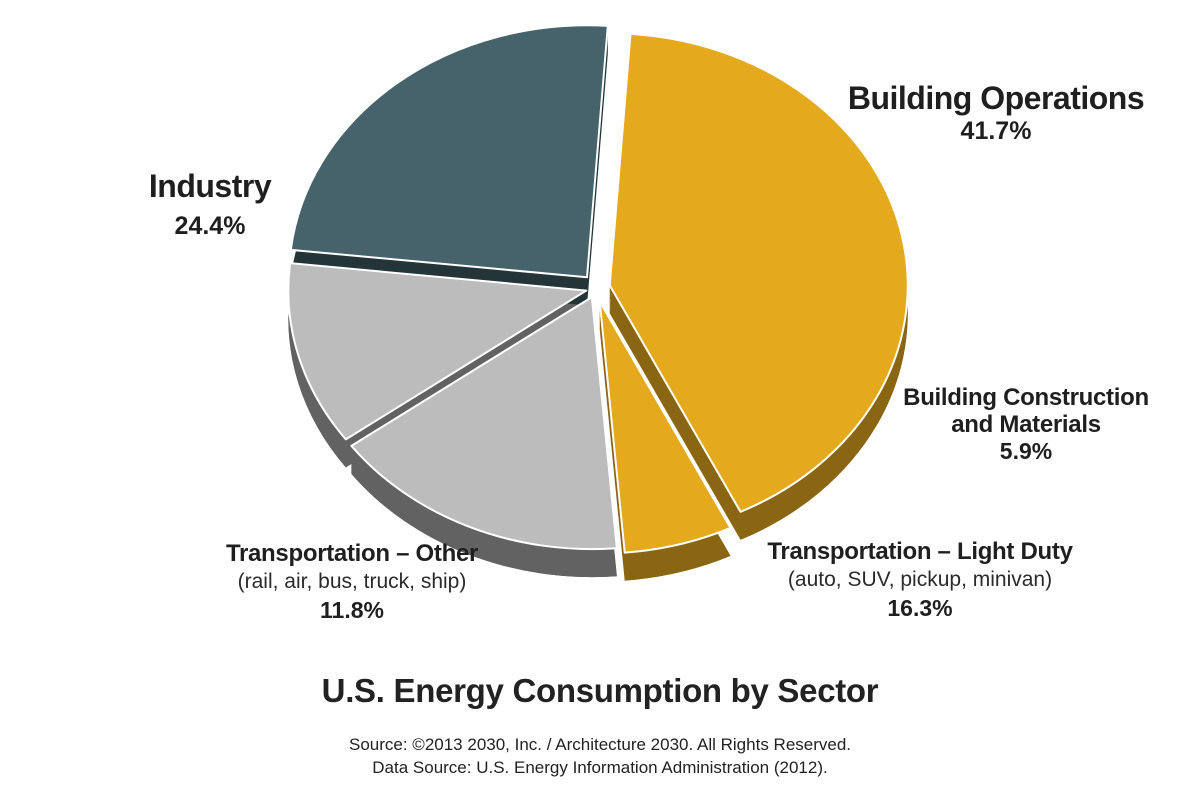 This screenshot has width=1200, height=792. I want to click on slice-sublabel-transportation-light-duty: (auto, SUV, pickup, minivan), so click(920, 579).